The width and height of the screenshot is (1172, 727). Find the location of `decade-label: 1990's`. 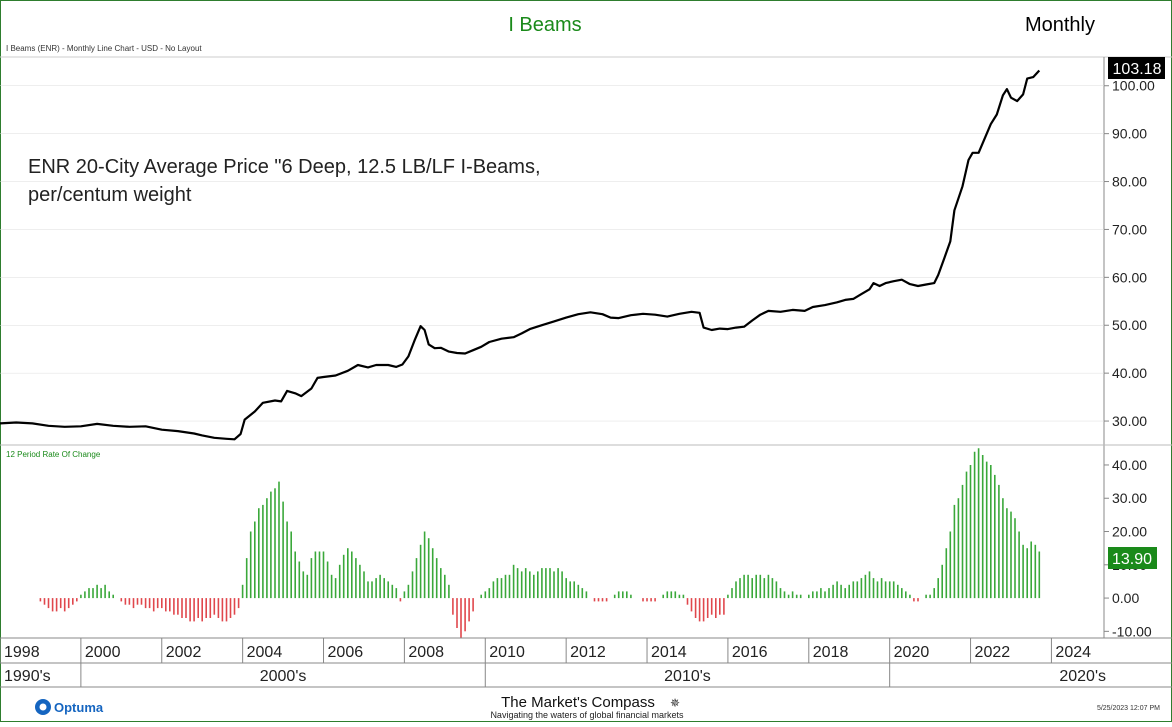

decade-label: 1990's is located at coordinates (27, 676).